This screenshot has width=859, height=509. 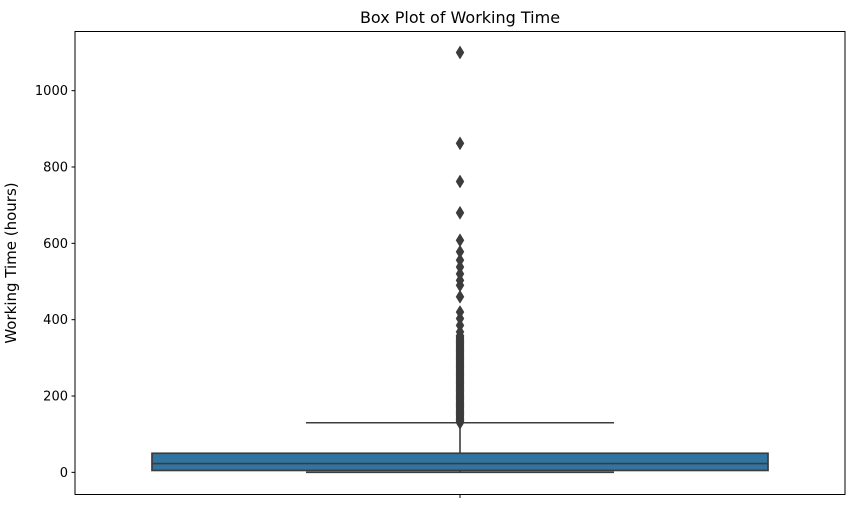 I want to click on chart-title: Box Plot of Working Time, so click(x=460, y=17).